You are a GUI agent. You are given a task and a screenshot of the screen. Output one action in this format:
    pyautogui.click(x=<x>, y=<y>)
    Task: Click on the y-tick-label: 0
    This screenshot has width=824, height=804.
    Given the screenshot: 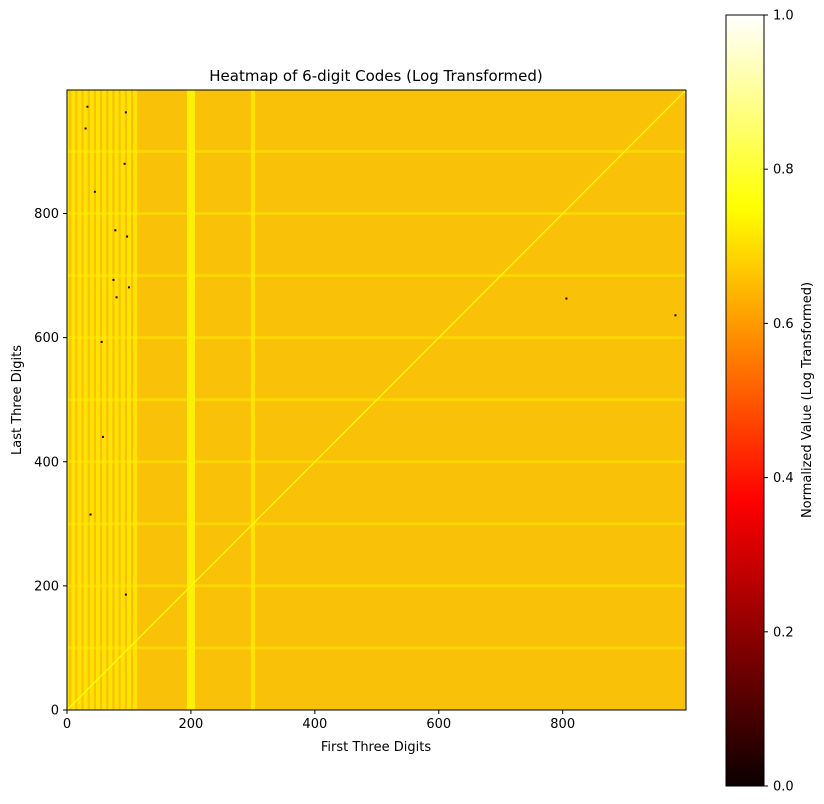 What is the action you would take?
    pyautogui.click(x=55, y=711)
    